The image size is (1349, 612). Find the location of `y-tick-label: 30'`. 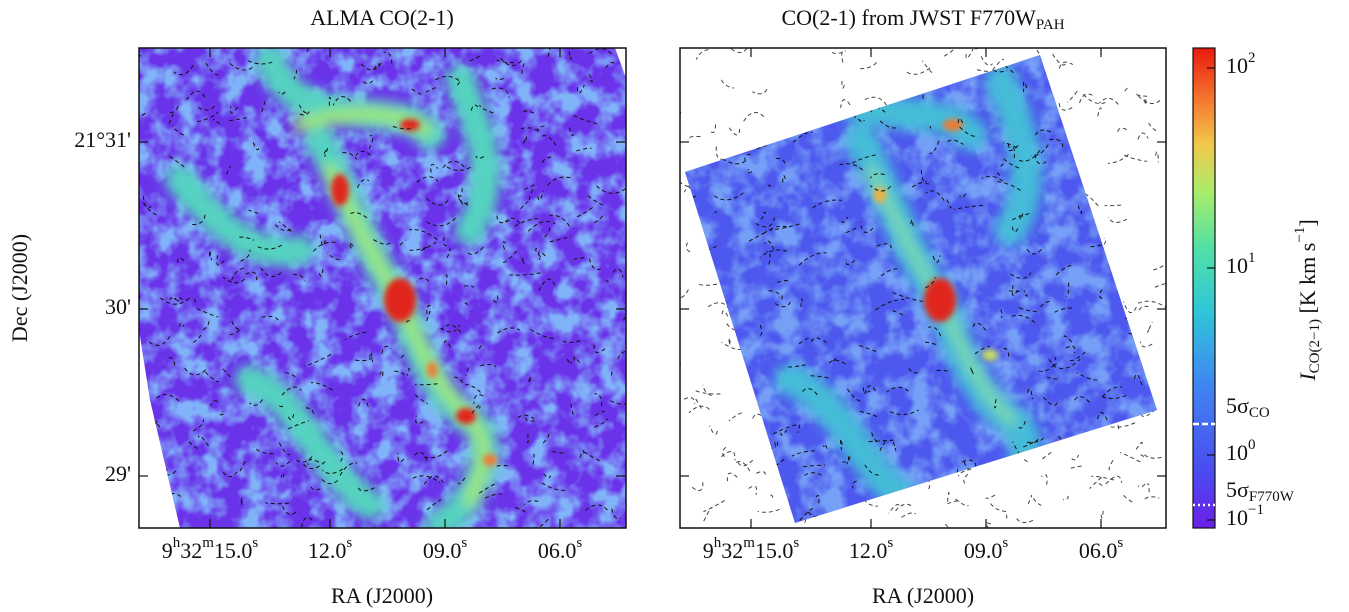

y-tick-label: 30' is located at coordinates (118, 306).